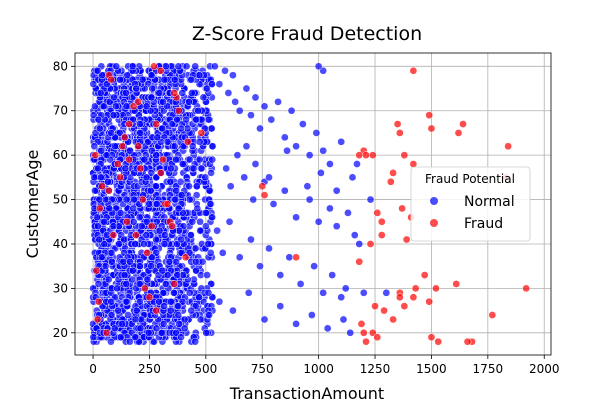 This screenshot has width=600, height=400. What do you see at coordinates (488, 369) in the screenshot?
I see `x-tick-label: 1750` at bounding box center [488, 369].